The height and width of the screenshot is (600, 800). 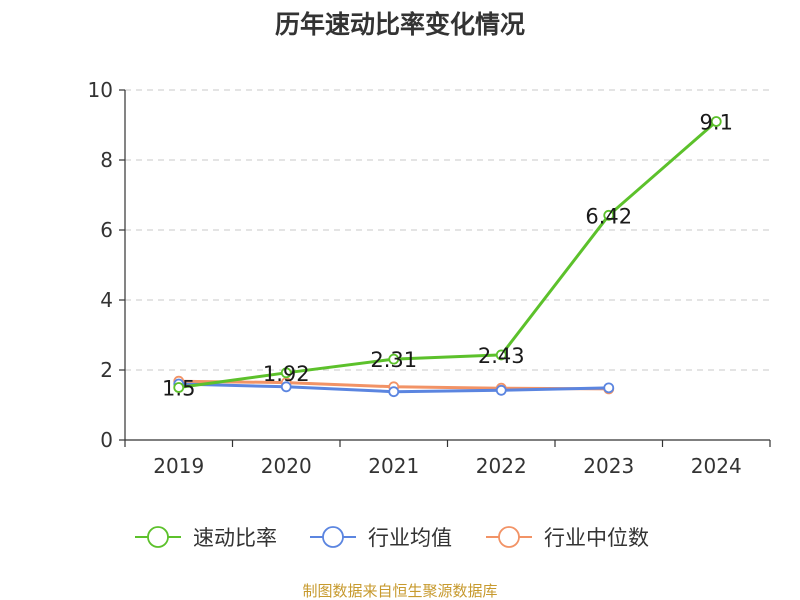 What do you see at coordinates (501, 466) in the screenshot?
I see `x-tick-label-2022: 2022` at bounding box center [501, 466].